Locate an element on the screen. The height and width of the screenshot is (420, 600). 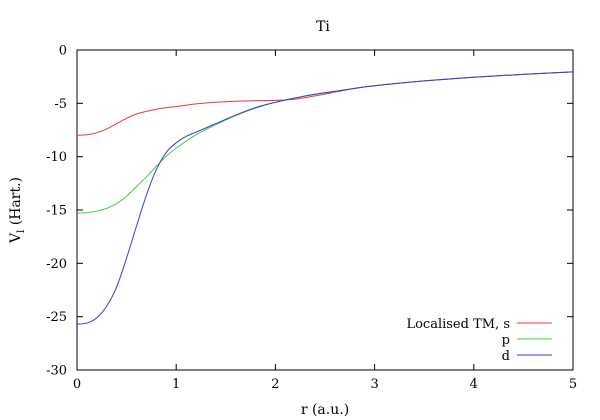
x-tick-label: 4 is located at coordinates (474, 384).